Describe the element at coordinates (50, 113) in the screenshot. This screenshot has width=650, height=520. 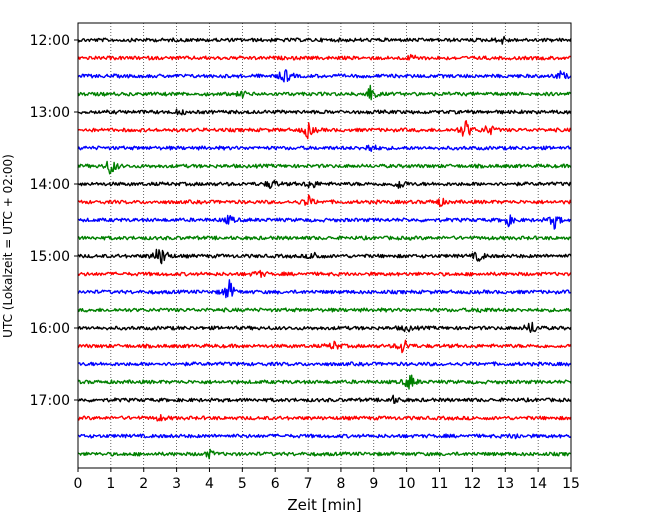
I see `y-tick-label: 13:00` at that location.